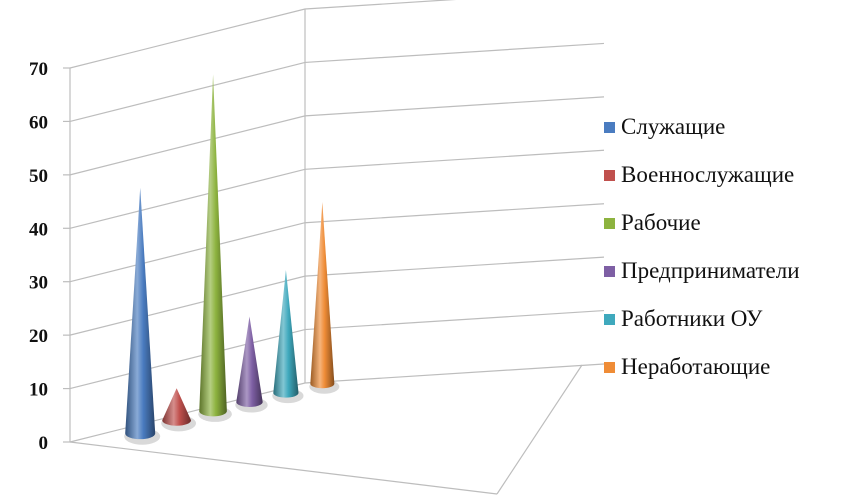 The height and width of the screenshot is (499, 854). Describe the element at coordinates (38, 390) in the screenshot. I see `y-tick-label: 10` at that location.